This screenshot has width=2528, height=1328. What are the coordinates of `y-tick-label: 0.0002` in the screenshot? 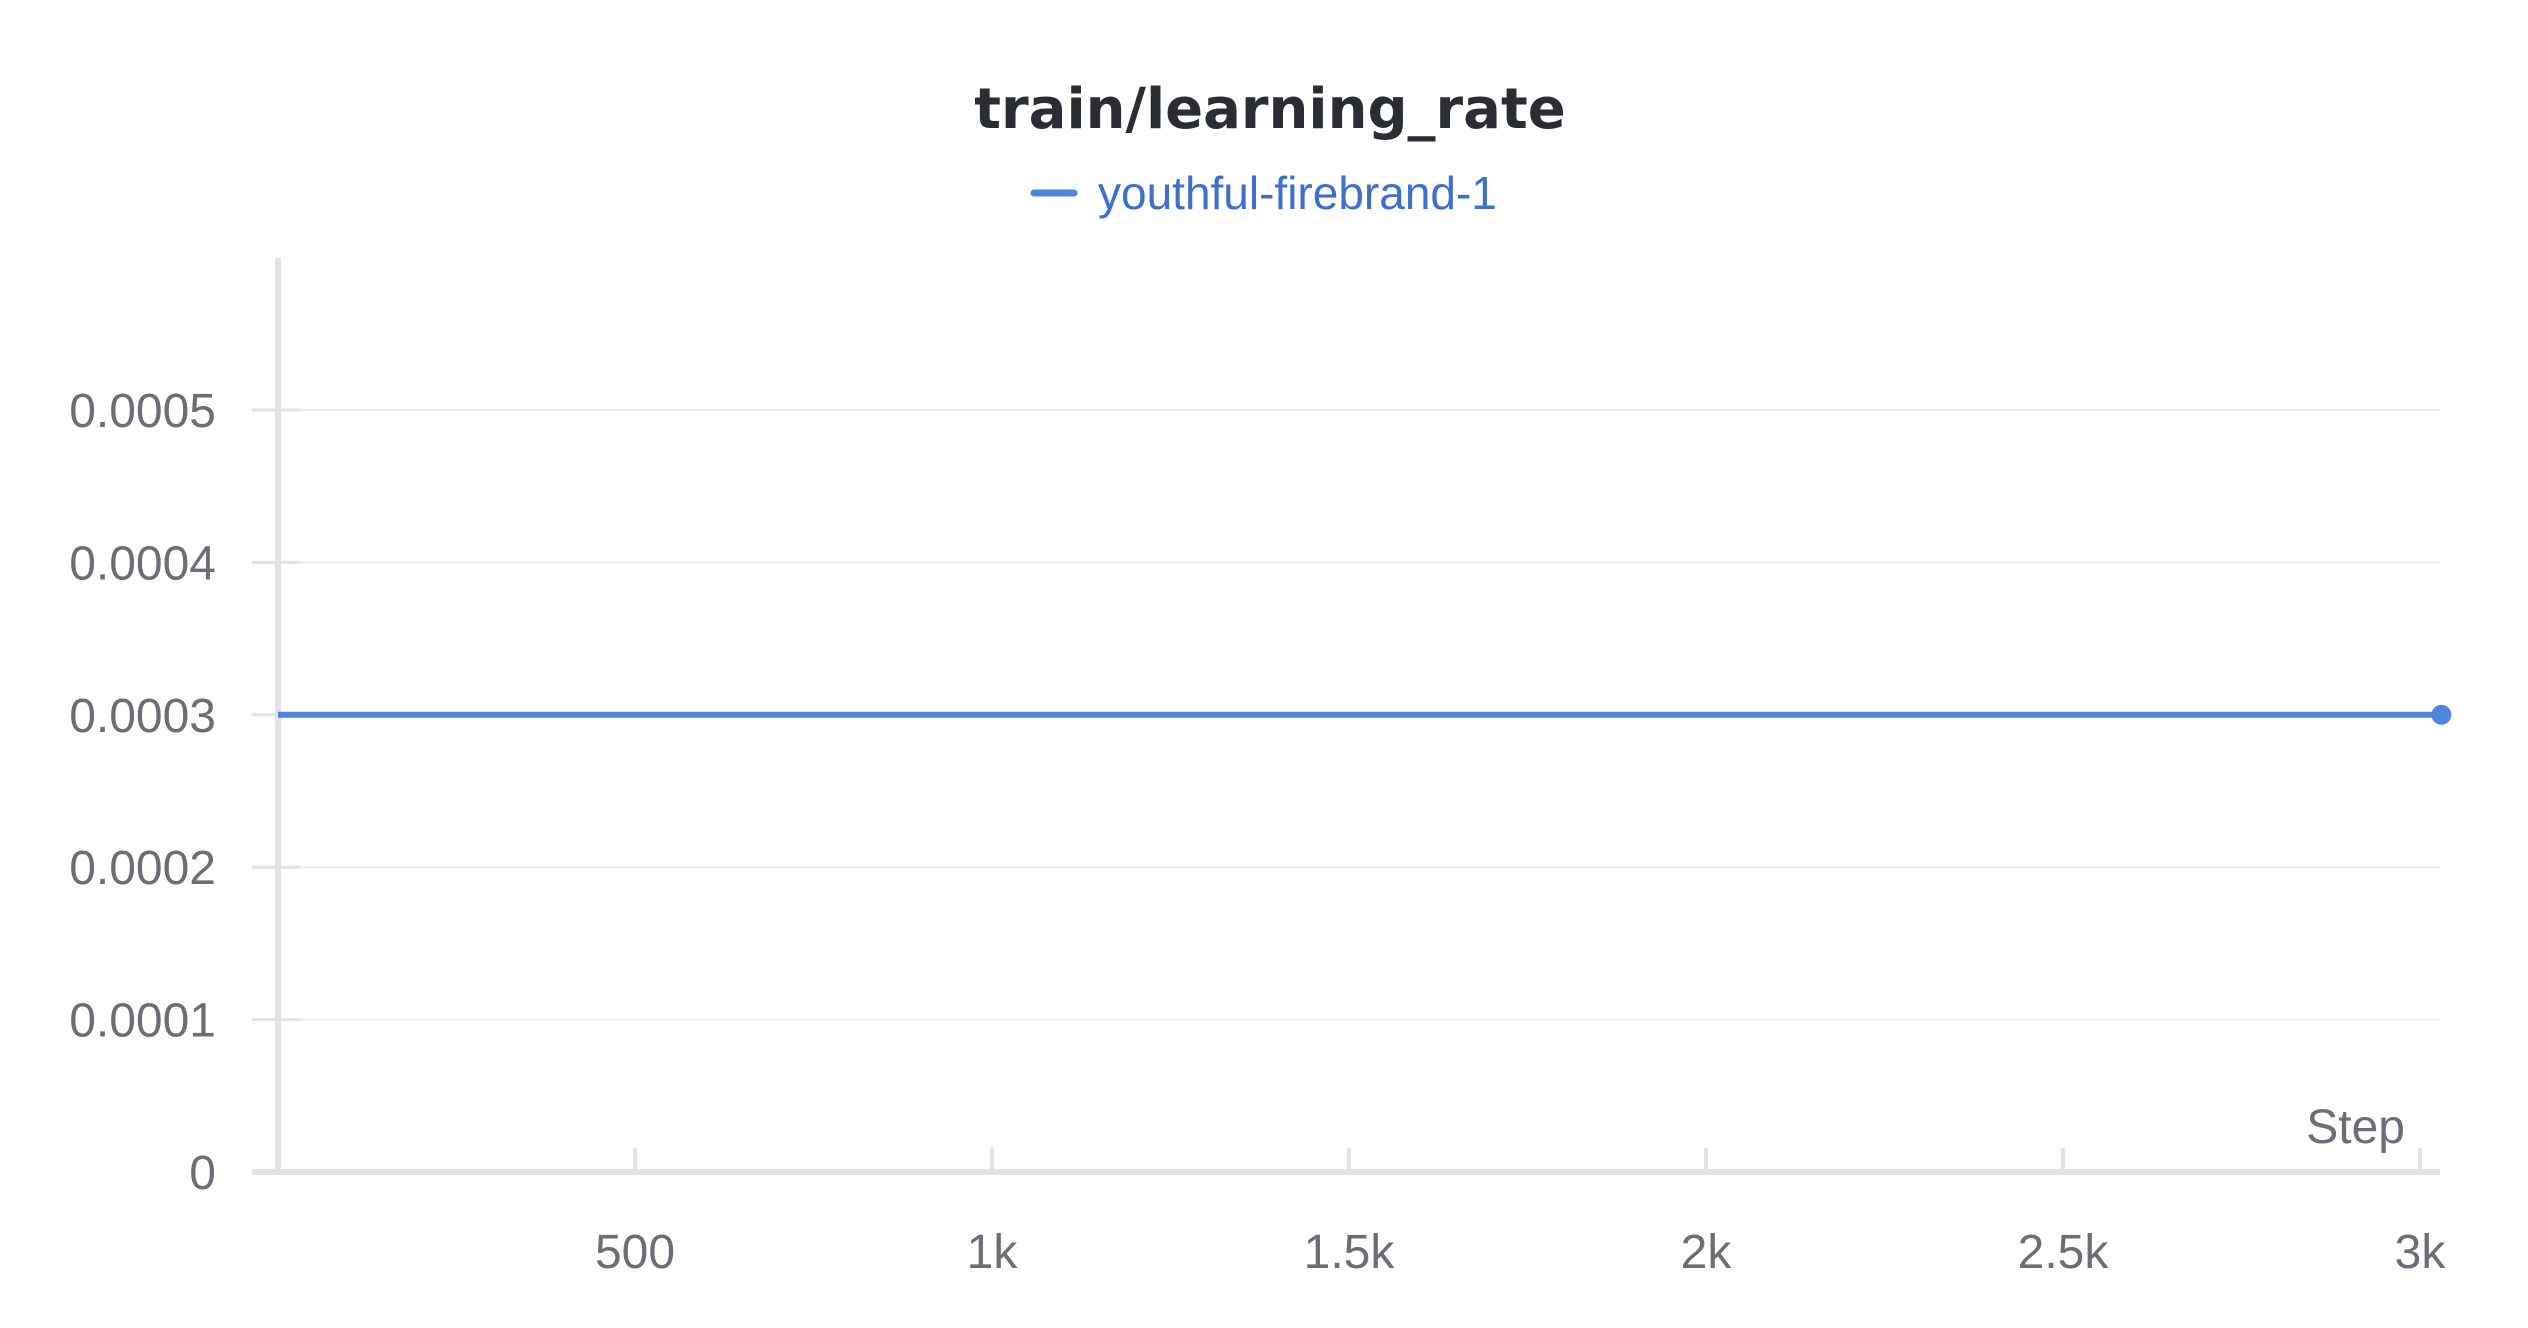 It's located at (142, 868).